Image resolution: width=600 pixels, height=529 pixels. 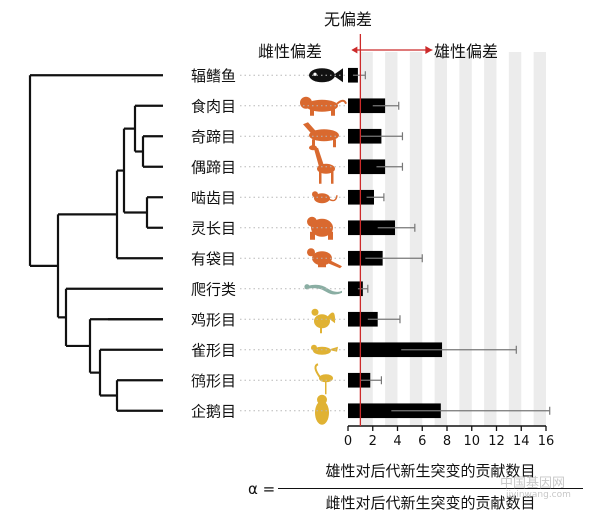 What do you see at coordinates (262, 489) in the screenshot?
I see `alpha-symbol: α =` at bounding box center [262, 489].